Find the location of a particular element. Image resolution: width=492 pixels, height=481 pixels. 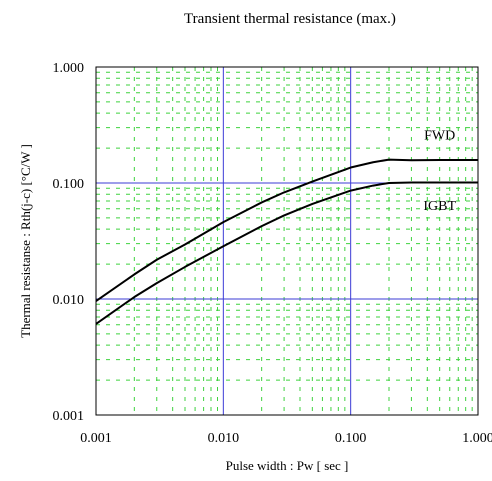

x-axis-label: Pulse width : Pw [ sec ] is located at coordinates (287, 465).